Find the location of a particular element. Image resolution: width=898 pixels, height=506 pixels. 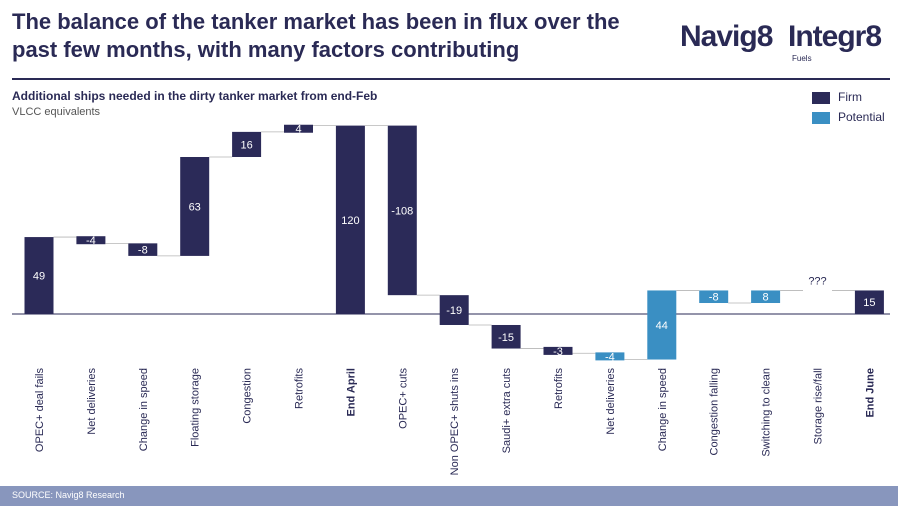

logo-integr8: Integr8 is located at coordinates (835, 36).